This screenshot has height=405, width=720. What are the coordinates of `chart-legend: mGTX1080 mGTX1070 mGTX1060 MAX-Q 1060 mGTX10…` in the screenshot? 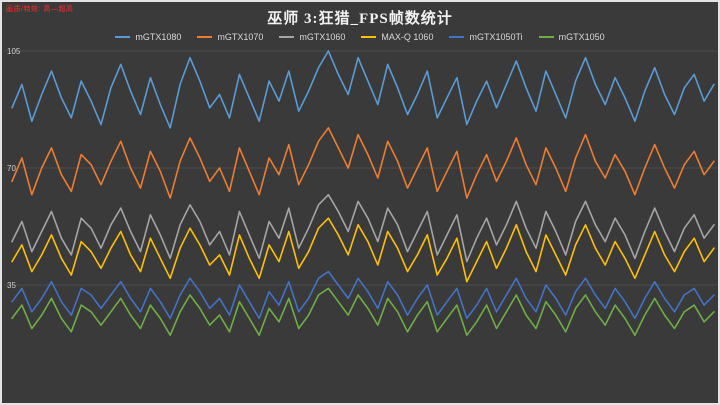 It's located at (360, 37).